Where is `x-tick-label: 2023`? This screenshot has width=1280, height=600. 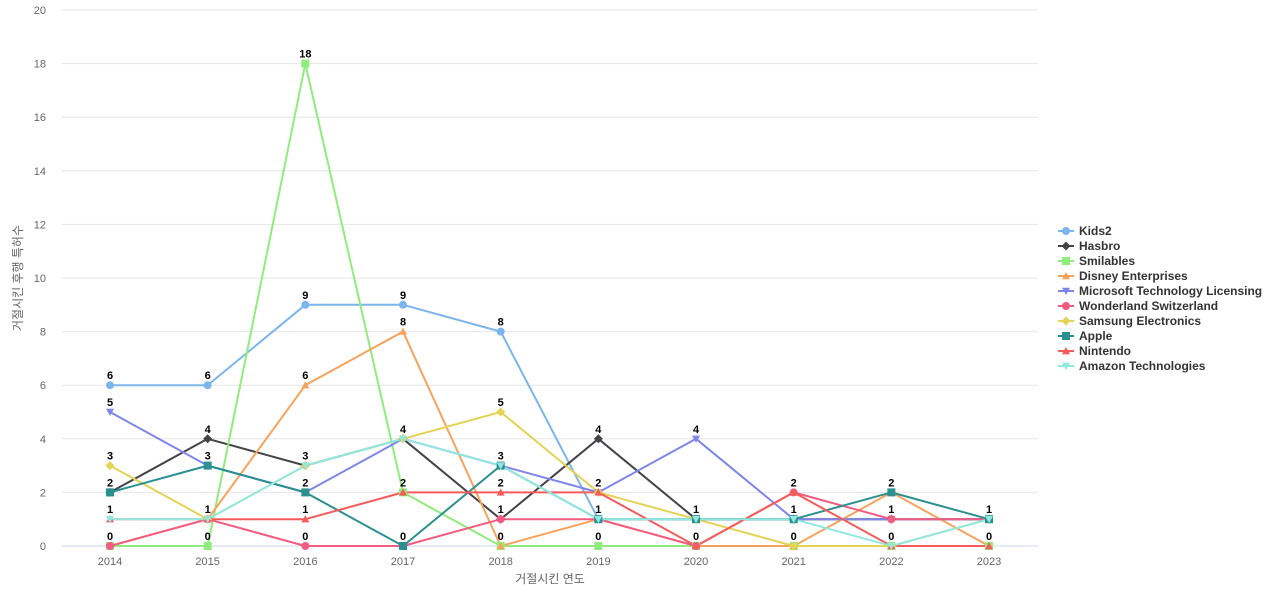 x-tick-label: 2023 is located at coordinates (989, 562).